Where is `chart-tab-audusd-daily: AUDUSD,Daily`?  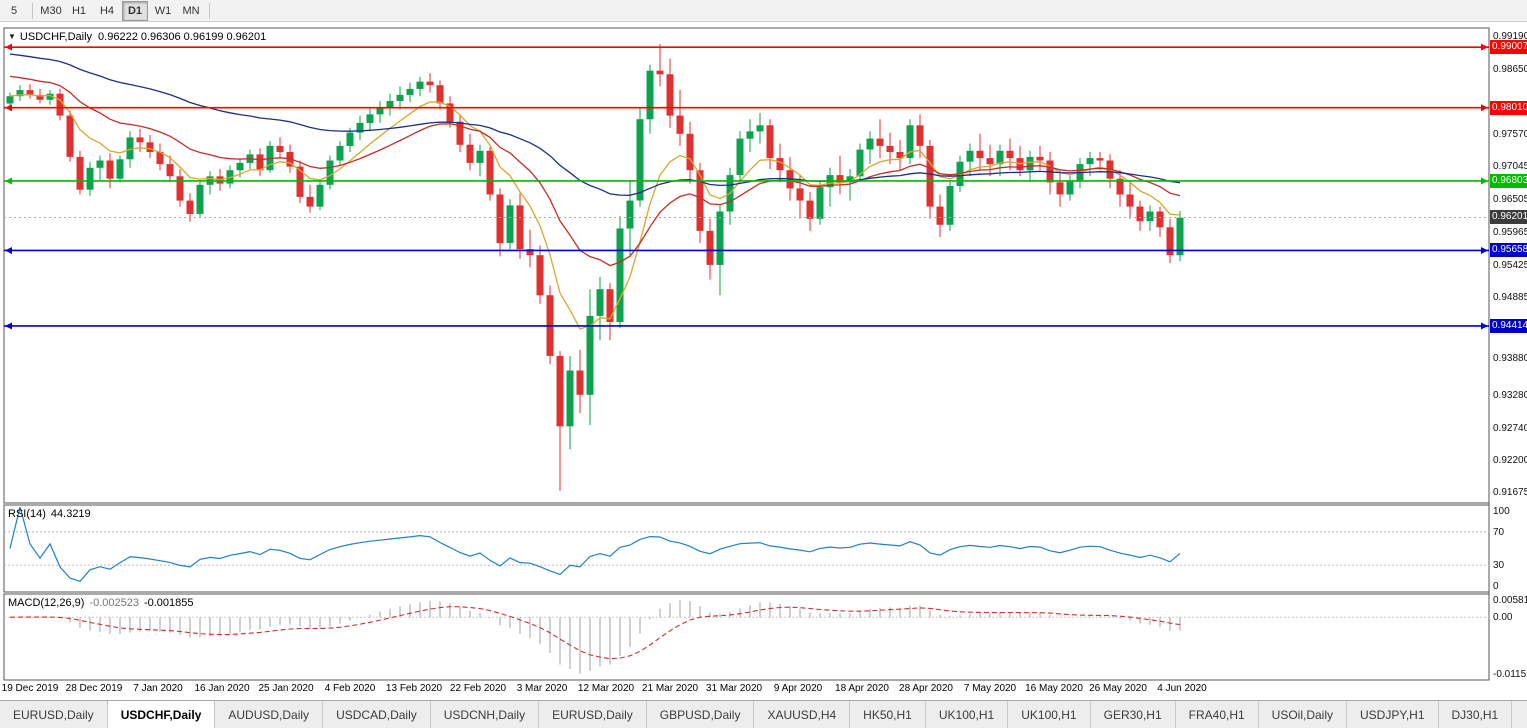
chart-tab-audusd-daily: AUDUSD,Daily is located at coordinates (269, 714).